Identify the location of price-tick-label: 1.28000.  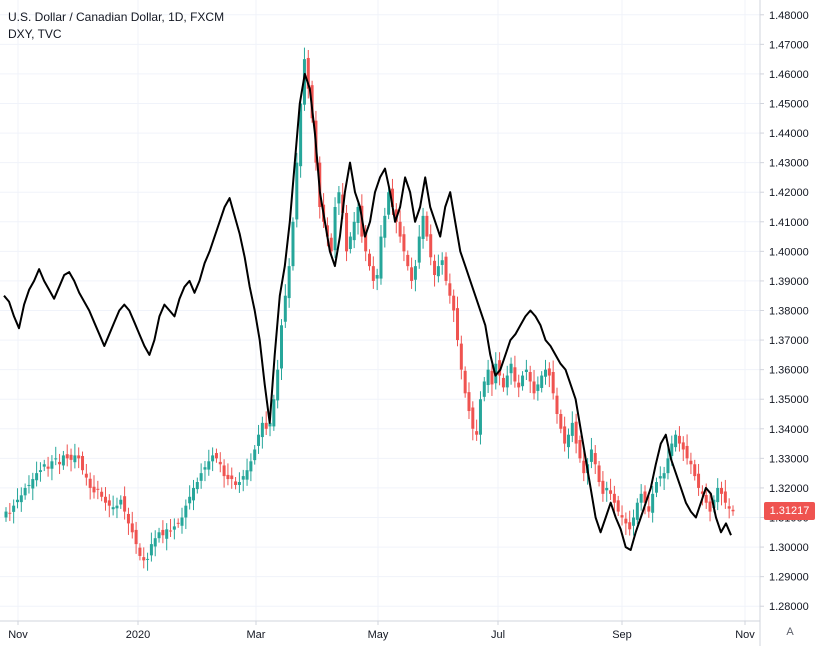
(789, 607).